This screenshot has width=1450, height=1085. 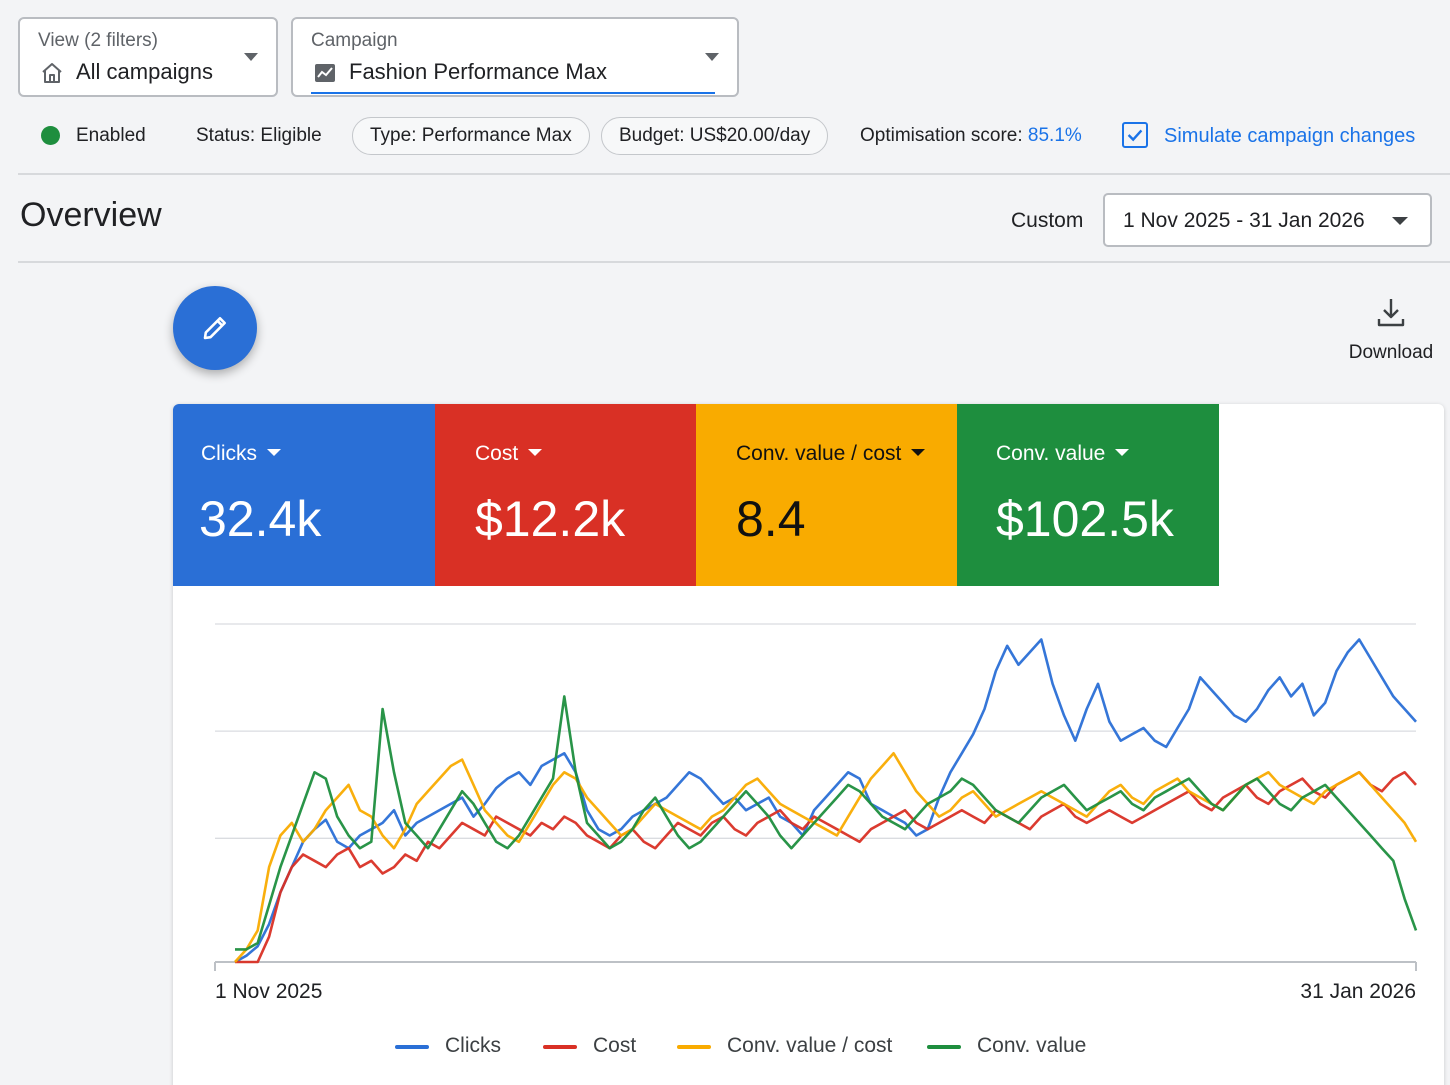 I want to click on home-icon, so click(x=52, y=73).